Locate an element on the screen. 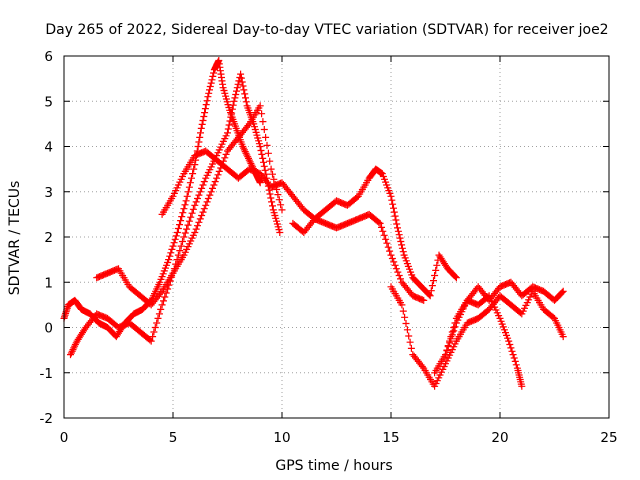  y-tick-labels: -2 -1 0 1 2 3 4 5 6 is located at coordinates (46, 238).